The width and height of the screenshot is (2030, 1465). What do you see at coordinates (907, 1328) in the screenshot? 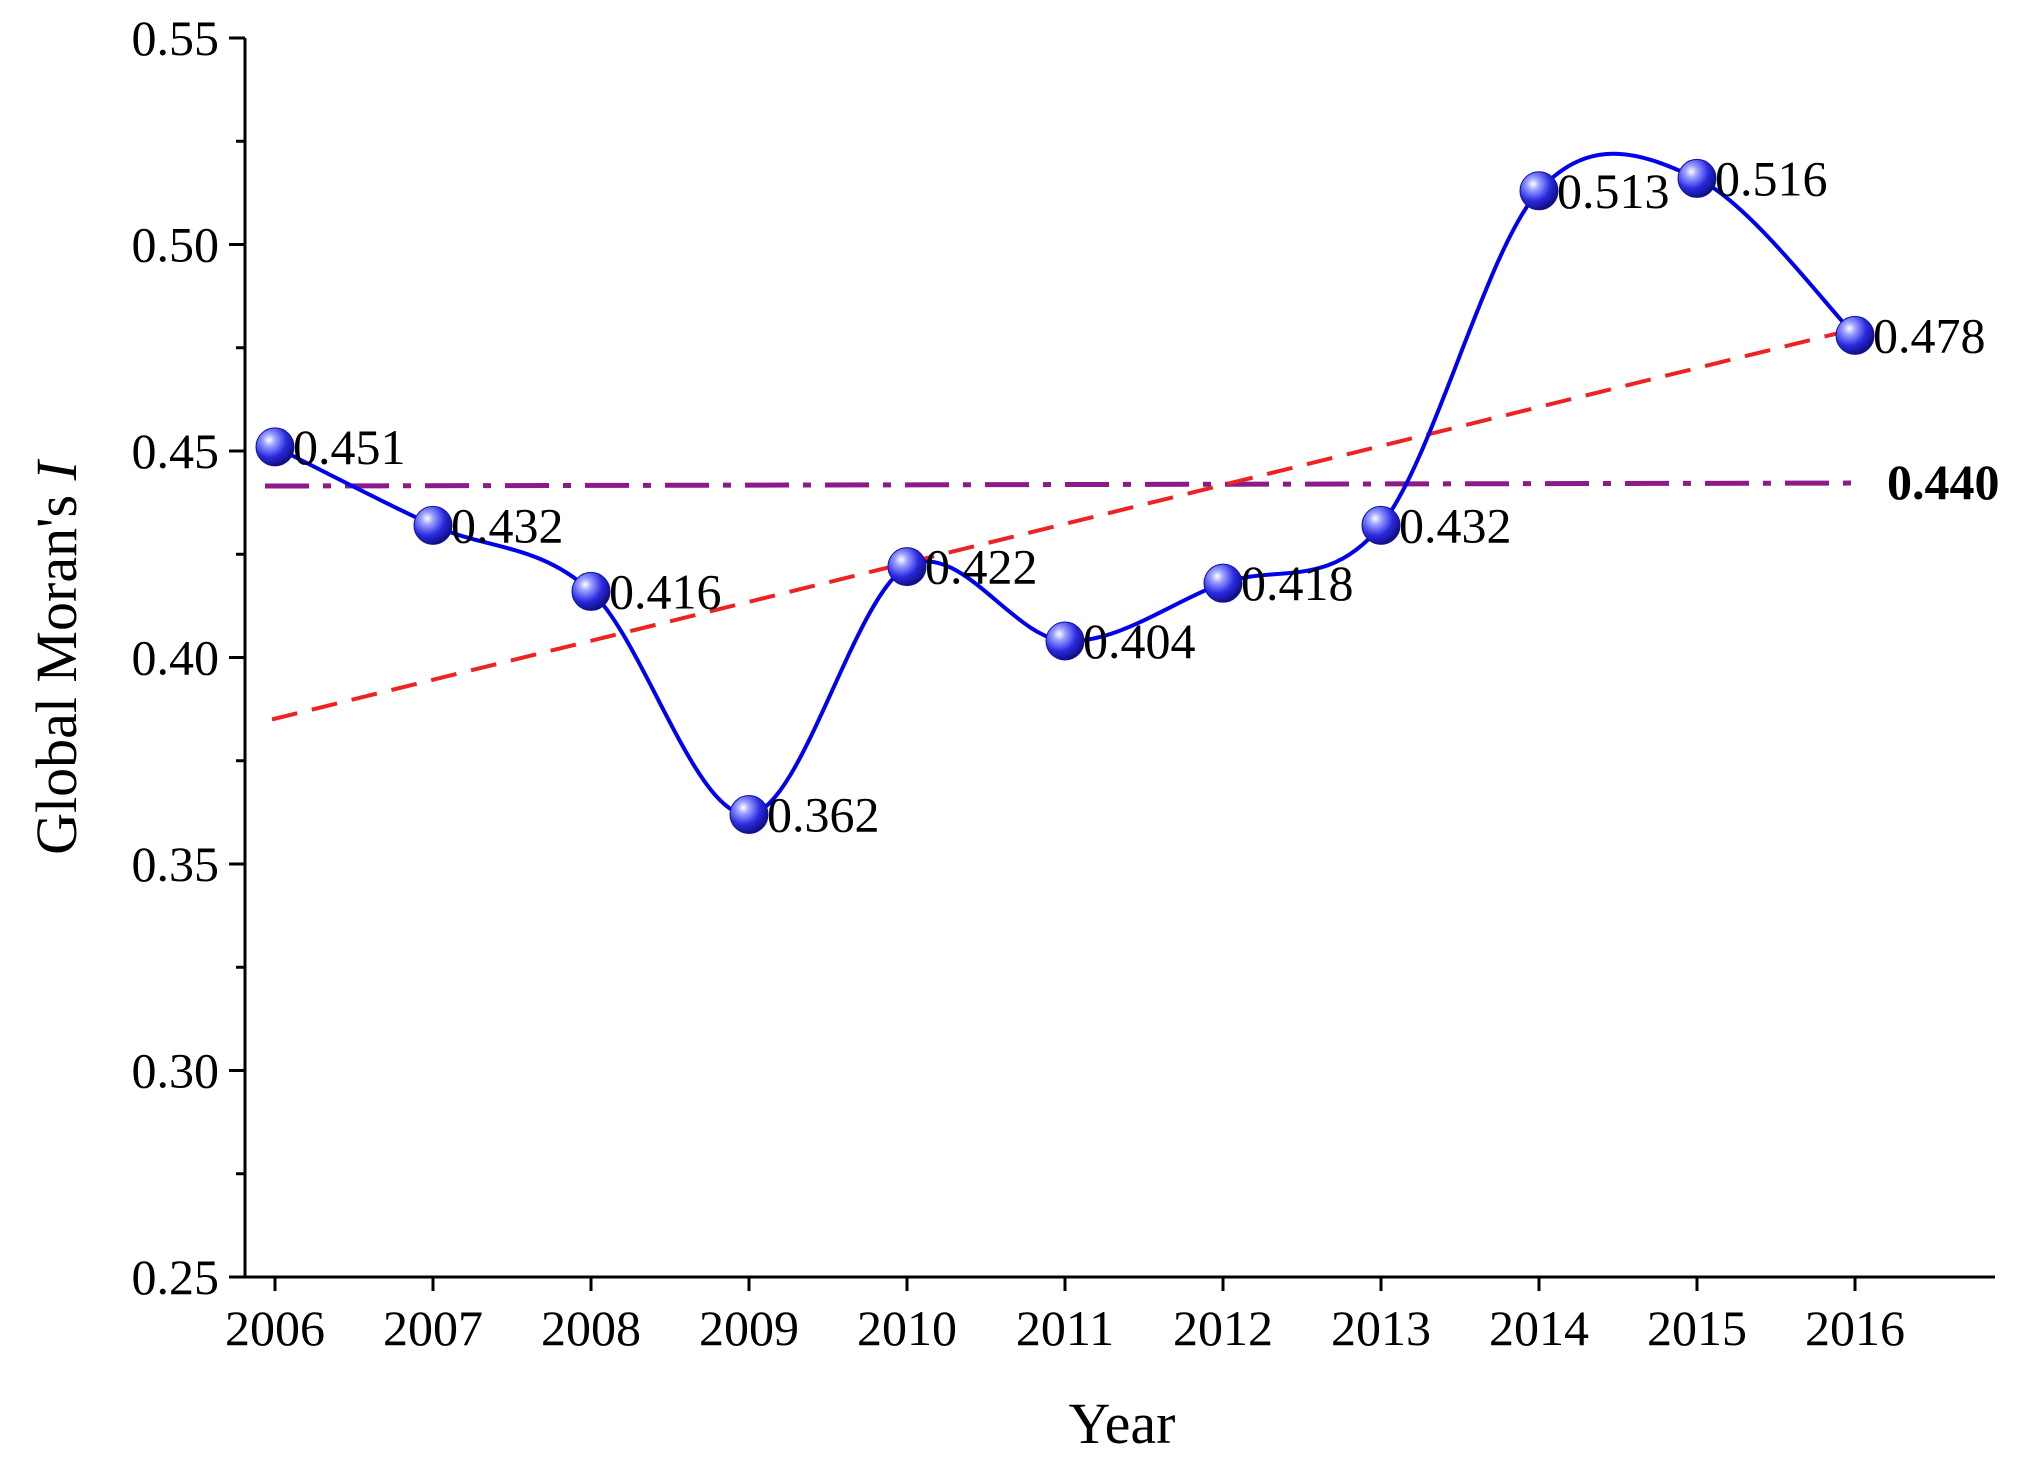
I see `x-tick-label: 2010` at bounding box center [907, 1328].